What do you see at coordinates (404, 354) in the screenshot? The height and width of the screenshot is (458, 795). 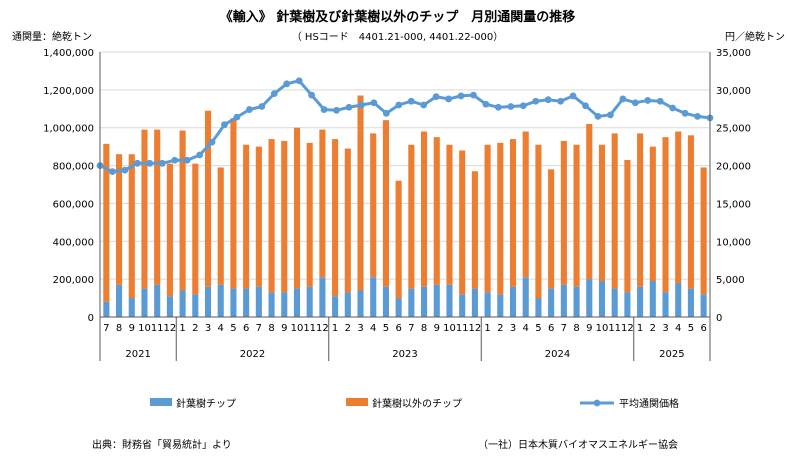 I see `year-label: 2023` at bounding box center [404, 354].